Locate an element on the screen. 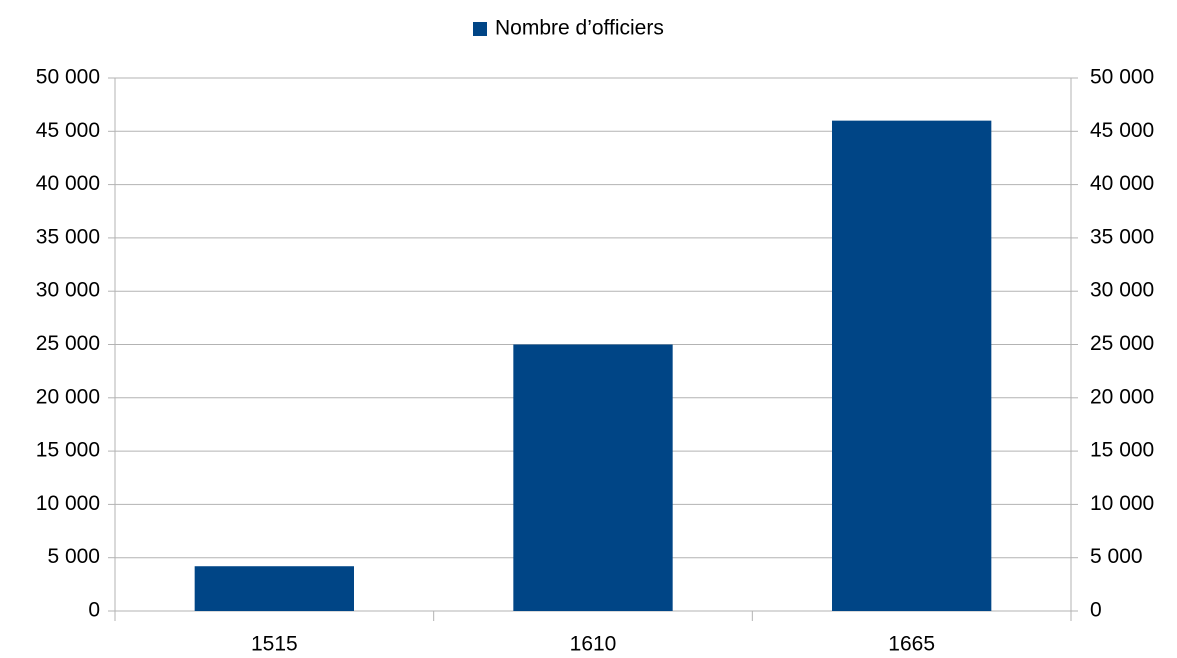  y2-tick-label: 35 000 is located at coordinates (1122, 236).